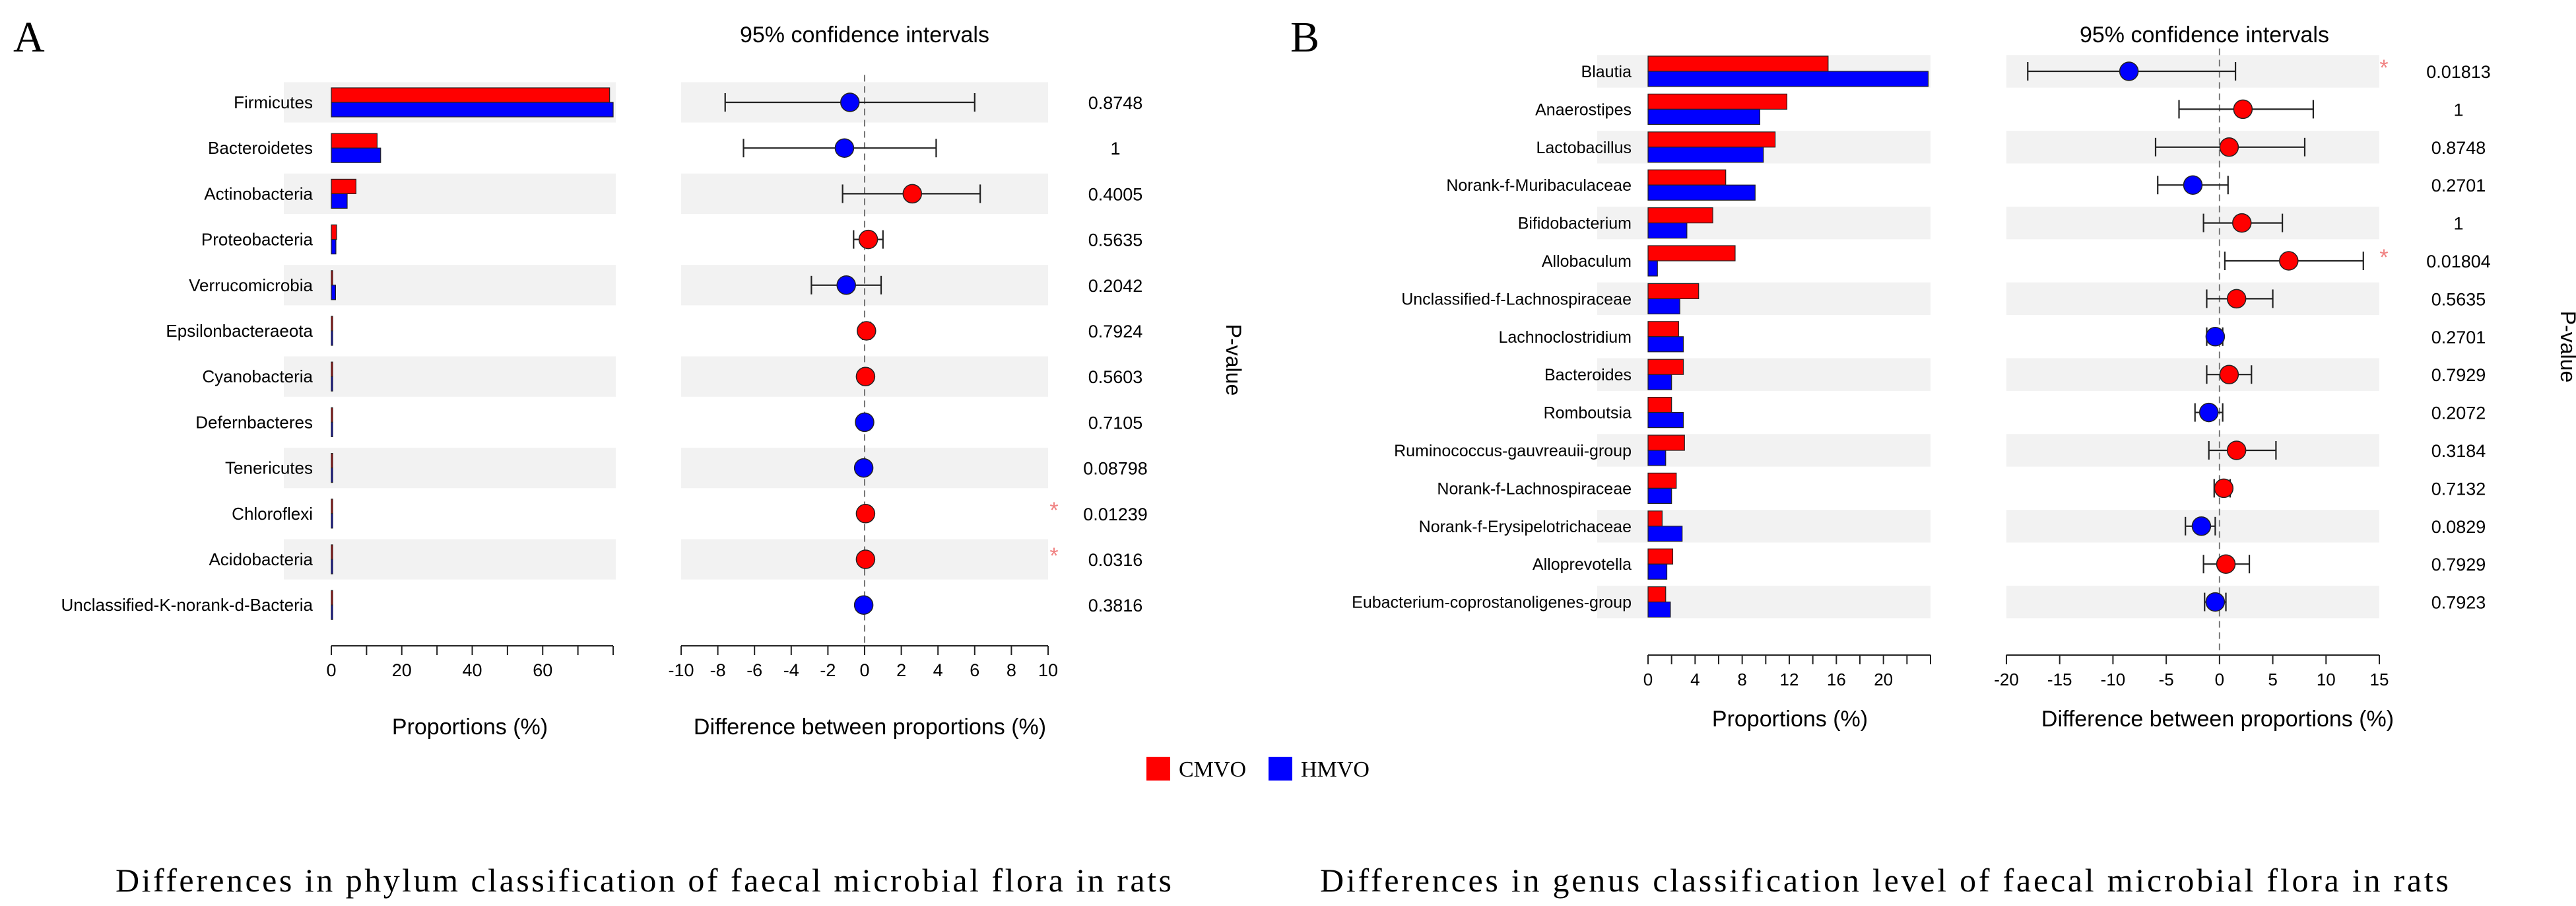  What do you see at coordinates (2217, 719) in the screenshot?
I see `panel-b-diff-xlabel: Difference between proportions (%)` at bounding box center [2217, 719].